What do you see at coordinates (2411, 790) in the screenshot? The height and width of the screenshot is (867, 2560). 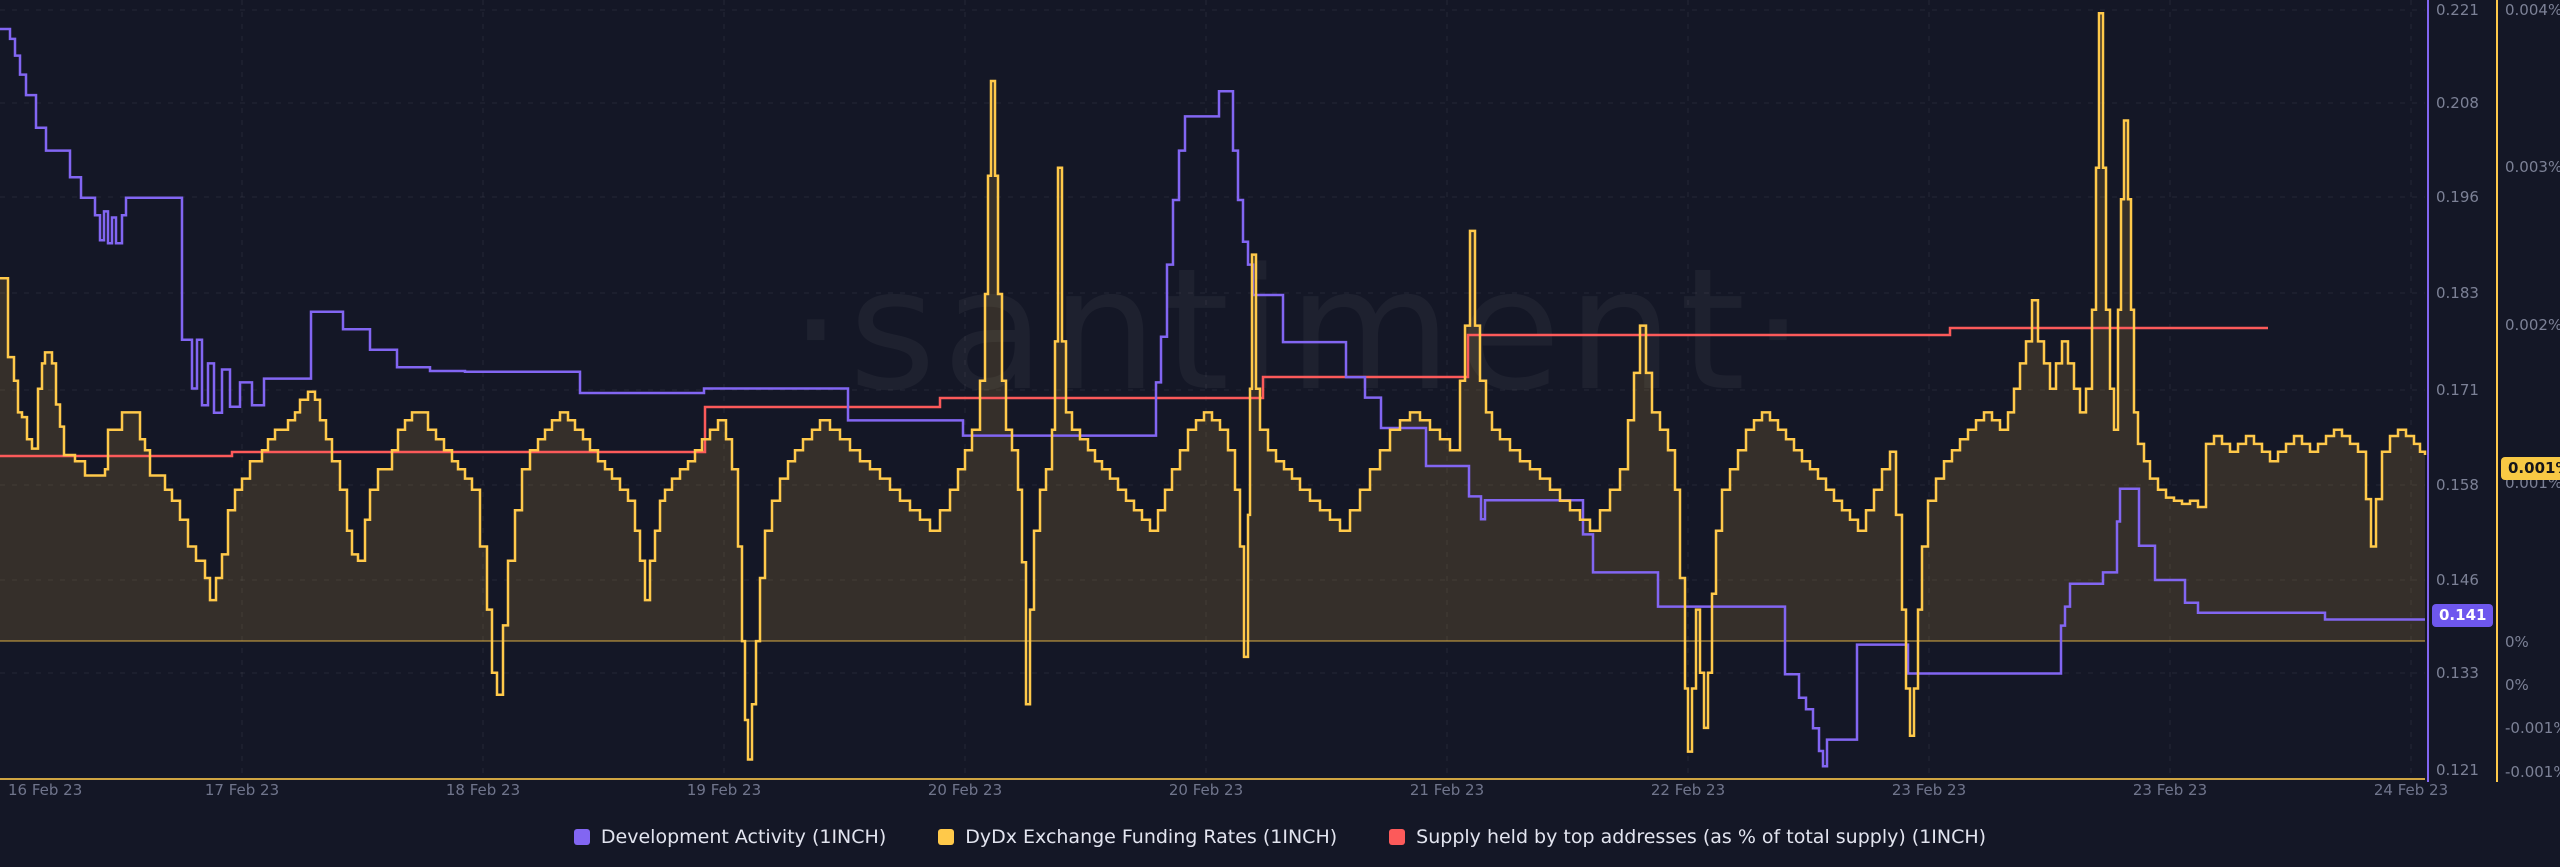 I see `x-axis-date-label: 24 Feb 23` at bounding box center [2411, 790].